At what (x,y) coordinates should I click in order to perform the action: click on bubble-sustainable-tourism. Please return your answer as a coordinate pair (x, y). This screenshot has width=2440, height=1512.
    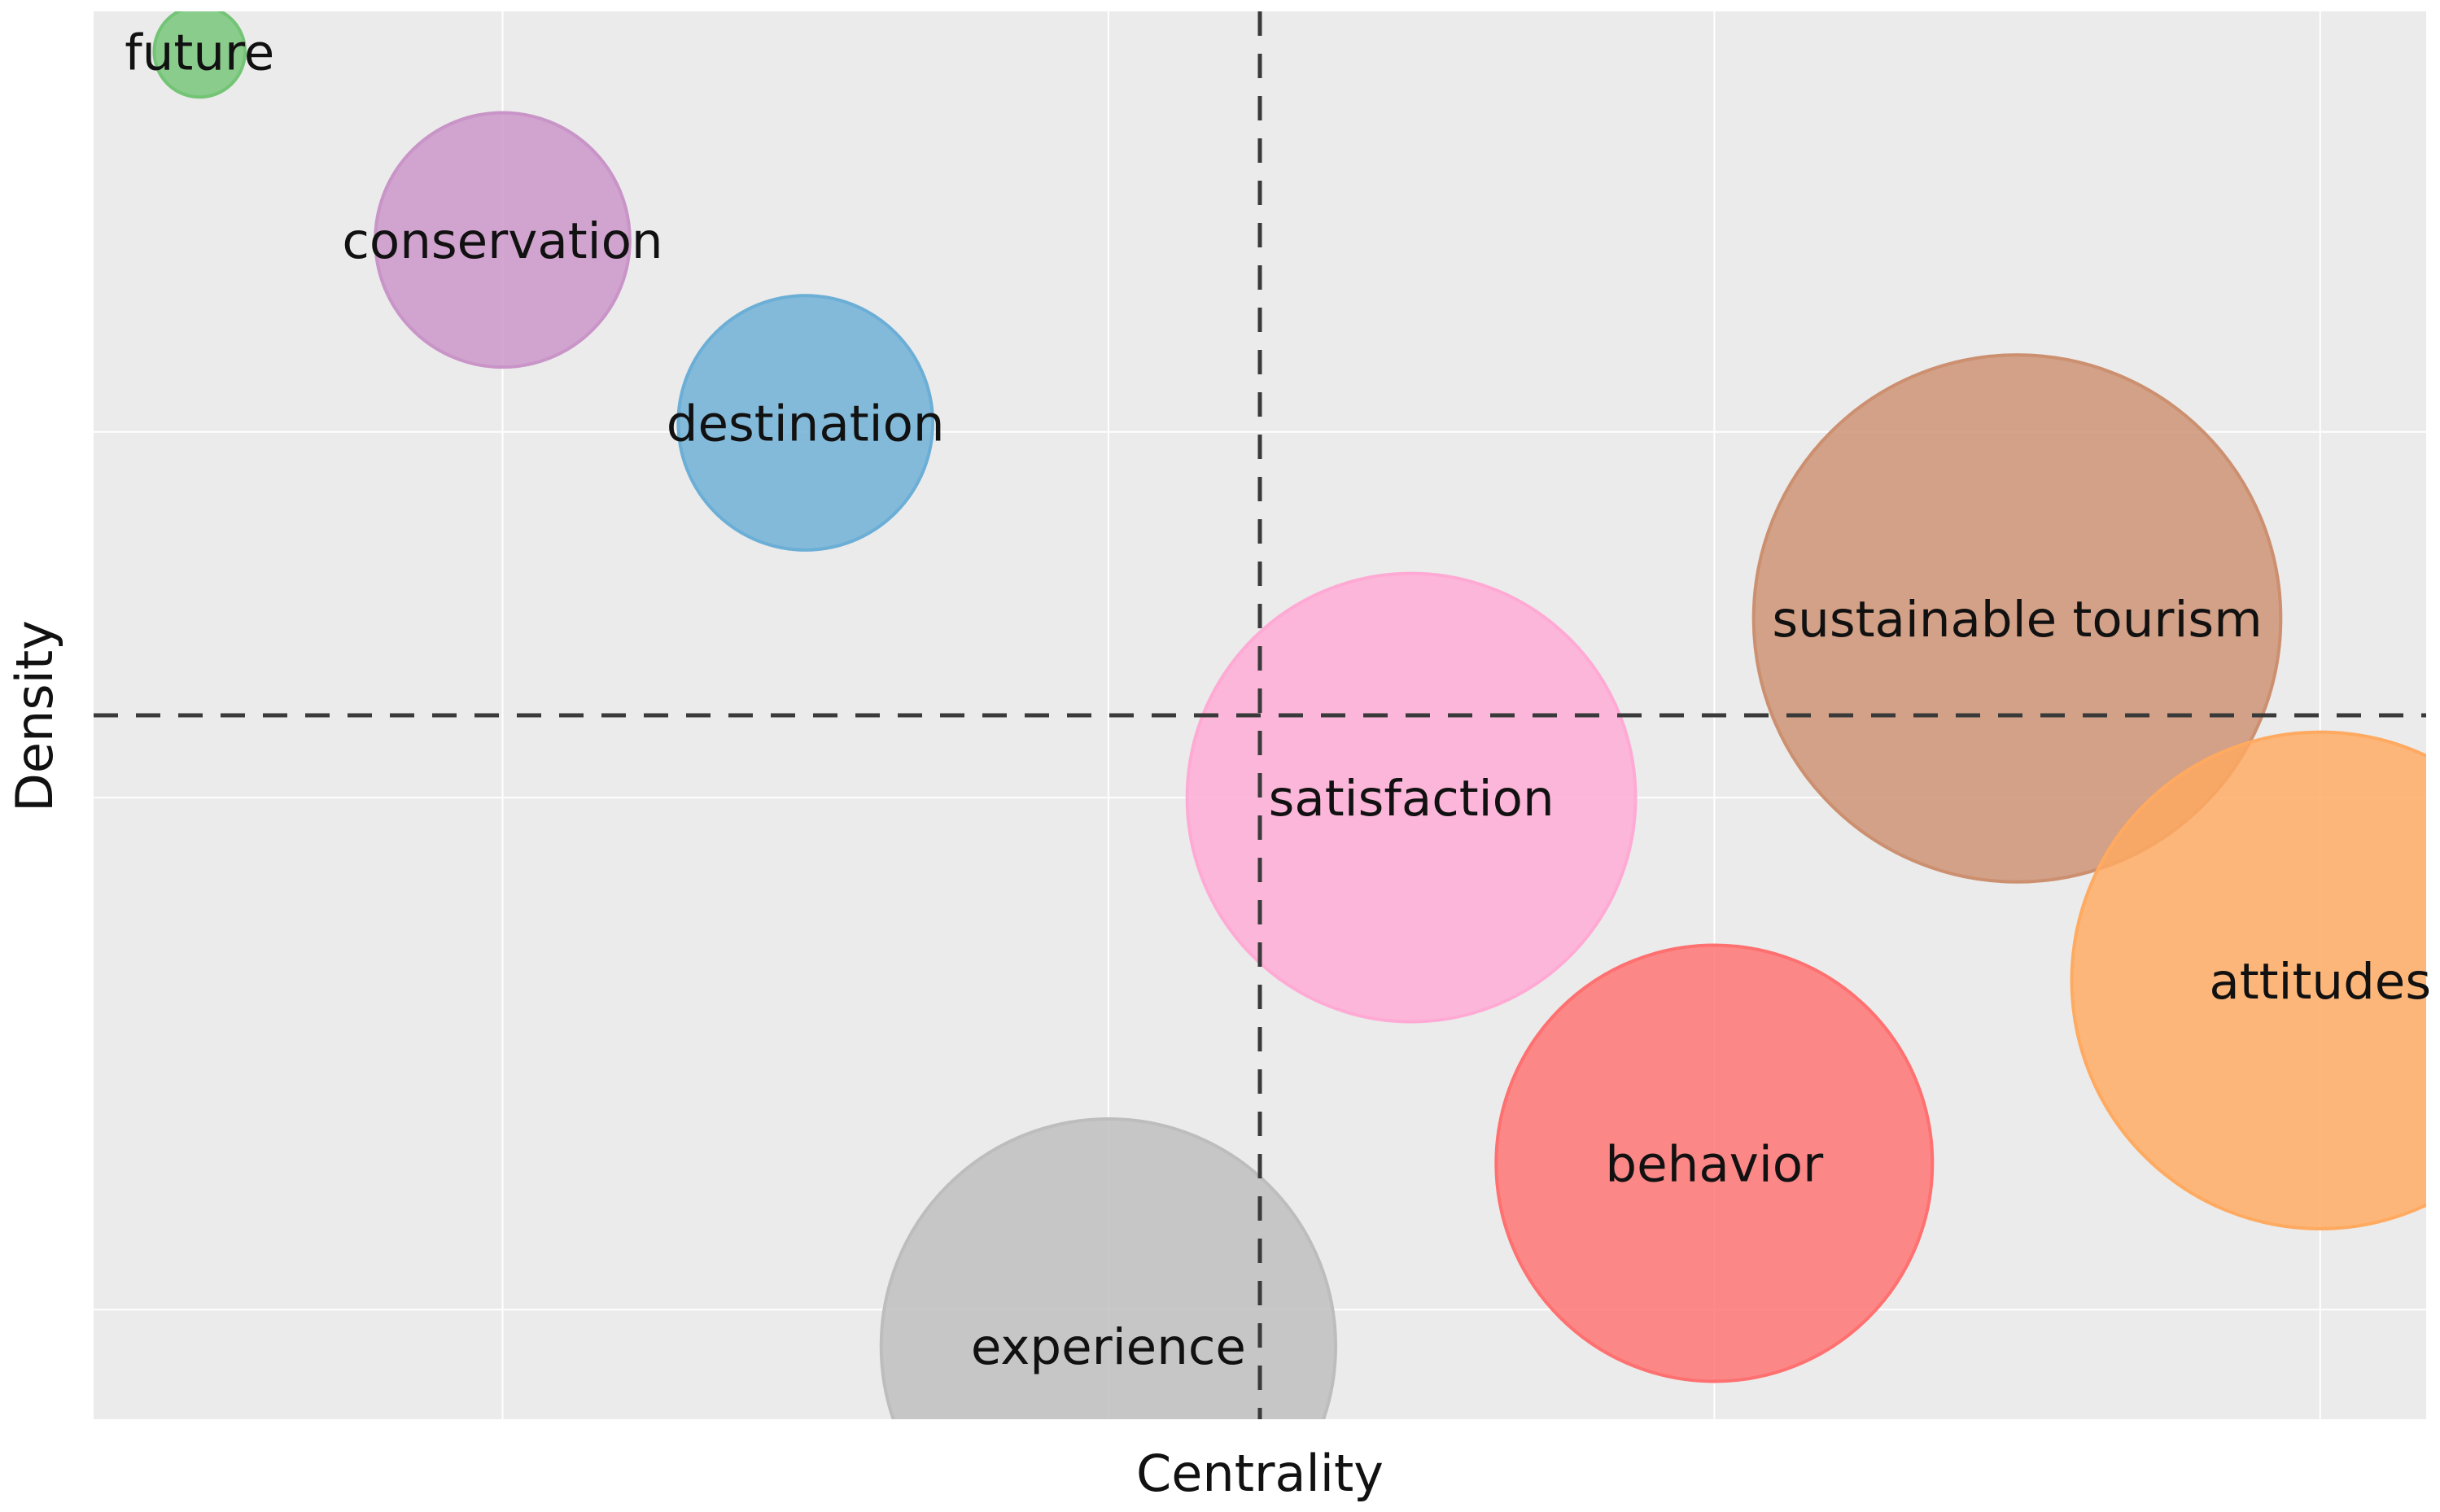
    Looking at the image, I should click on (2017, 618).